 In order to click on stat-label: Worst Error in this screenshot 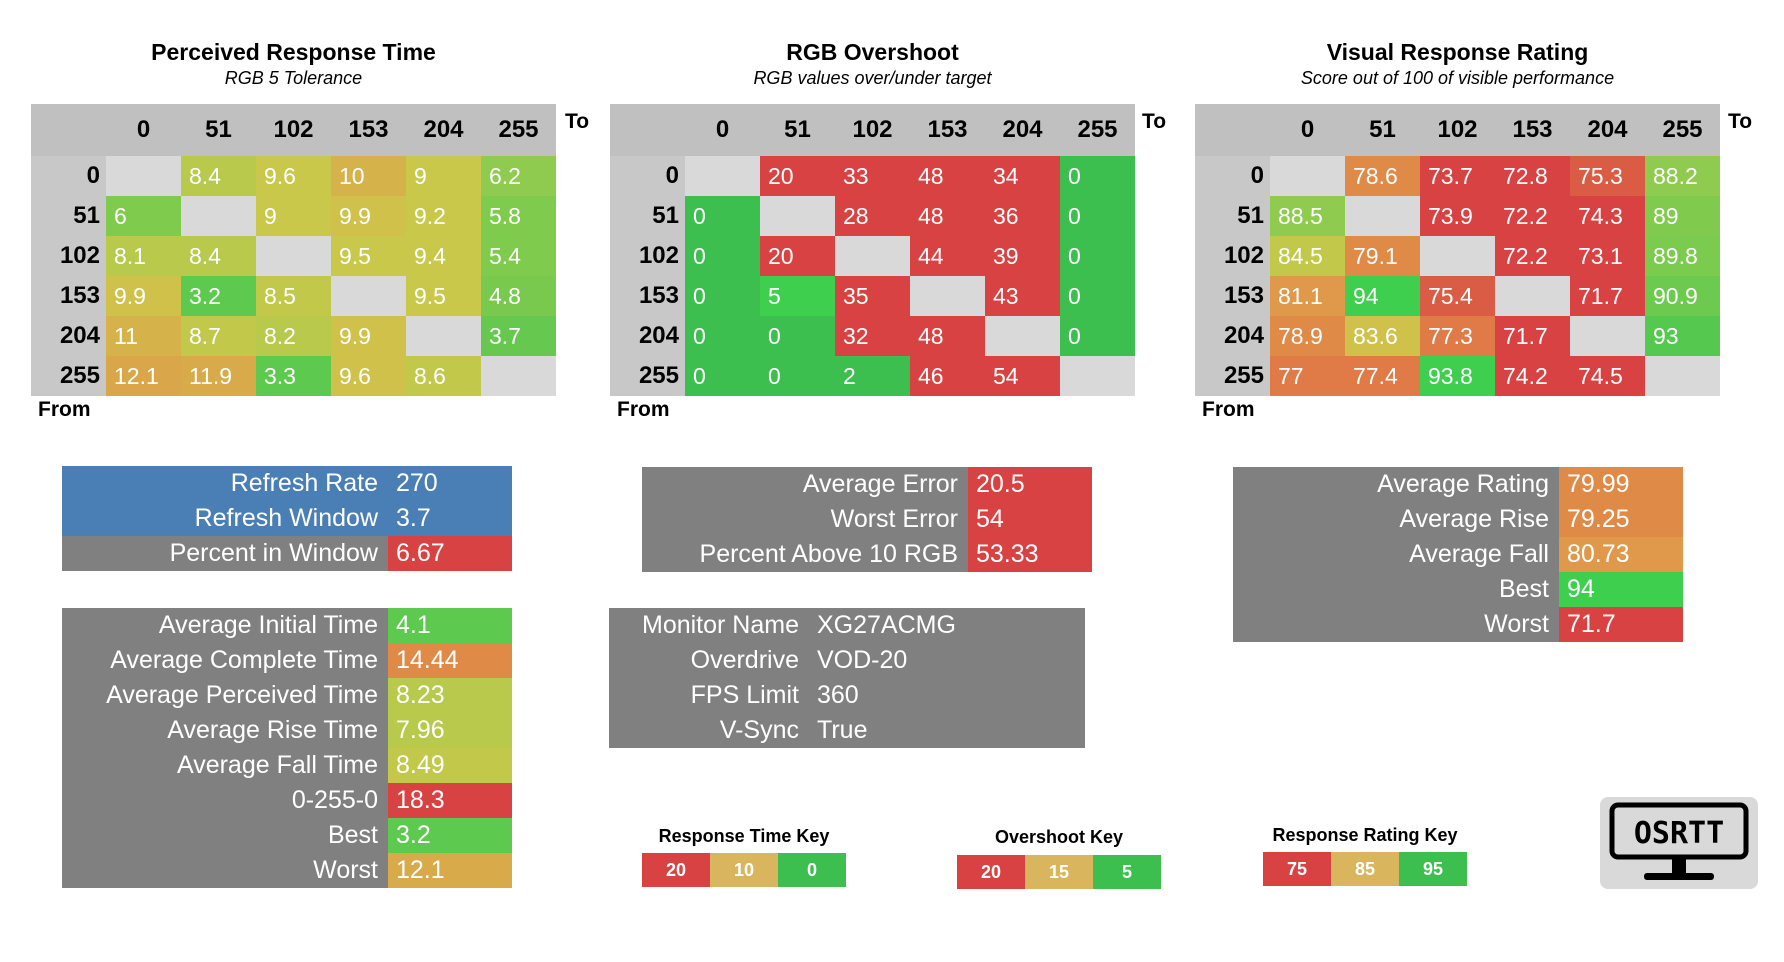, I will do `click(805, 519)`.